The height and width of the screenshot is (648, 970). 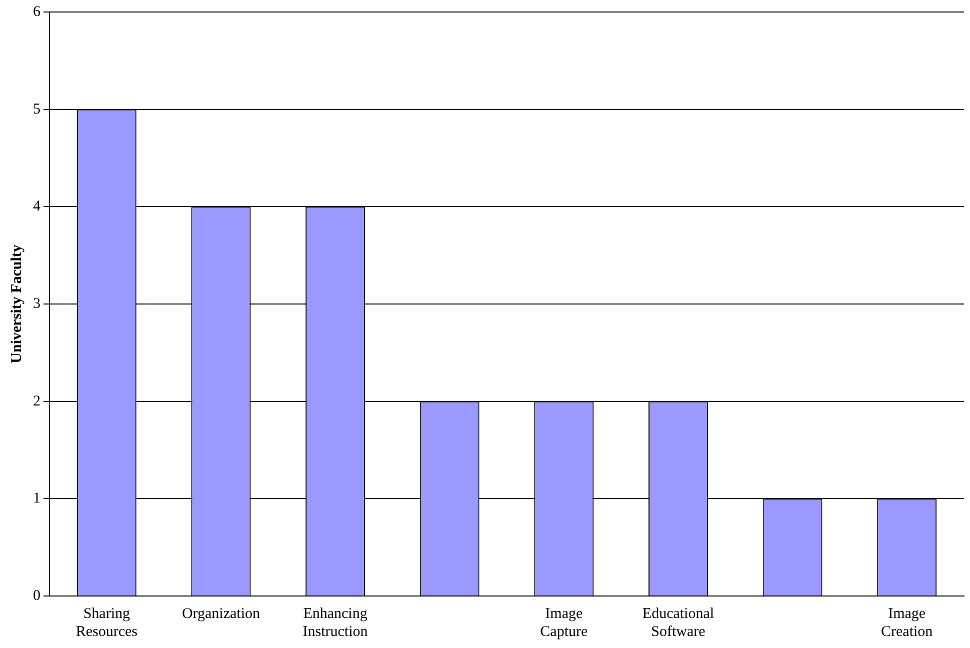 What do you see at coordinates (907, 623) in the screenshot?
I see `x-tick-label: Image Creation` at bounding box center [907, 623].